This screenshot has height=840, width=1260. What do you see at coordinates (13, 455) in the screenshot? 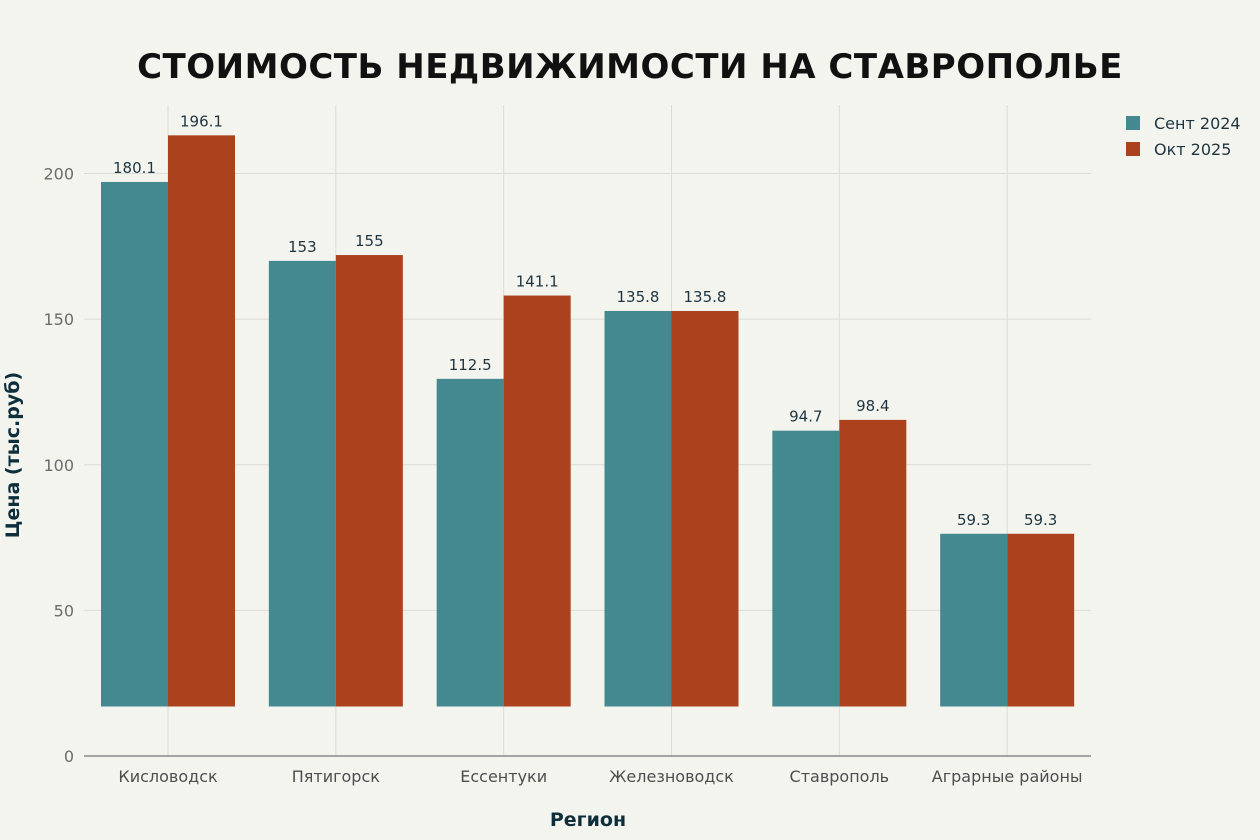
I see `y-axis-title: Цена (тыс.руб)` at bounding box center [13, 455].